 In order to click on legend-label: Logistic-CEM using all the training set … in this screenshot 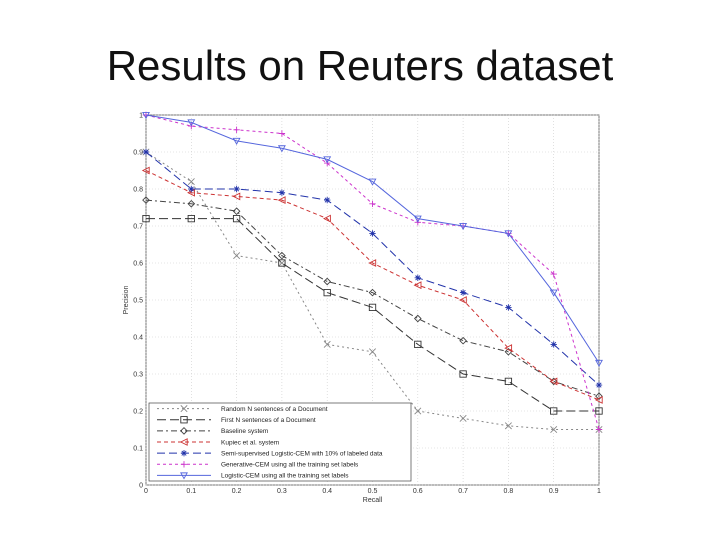, I will do `click(285, 476)`.